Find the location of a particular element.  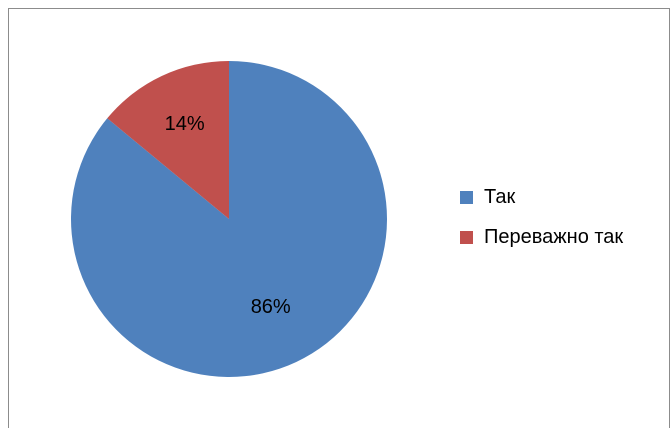

legend-swatch-tak is located at coordinates (466, 197).